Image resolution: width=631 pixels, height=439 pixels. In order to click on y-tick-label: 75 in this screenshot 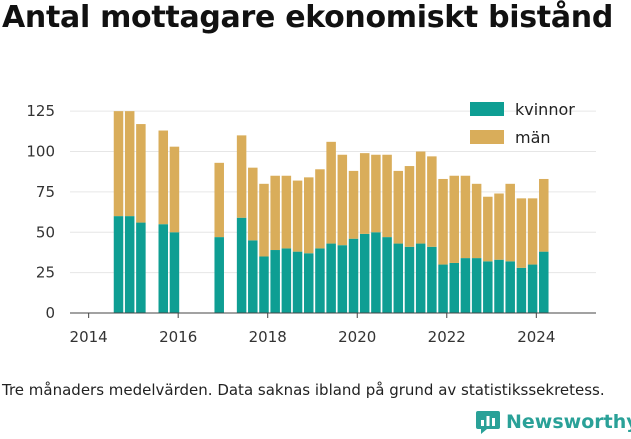, I will do `click(45, 192)`.